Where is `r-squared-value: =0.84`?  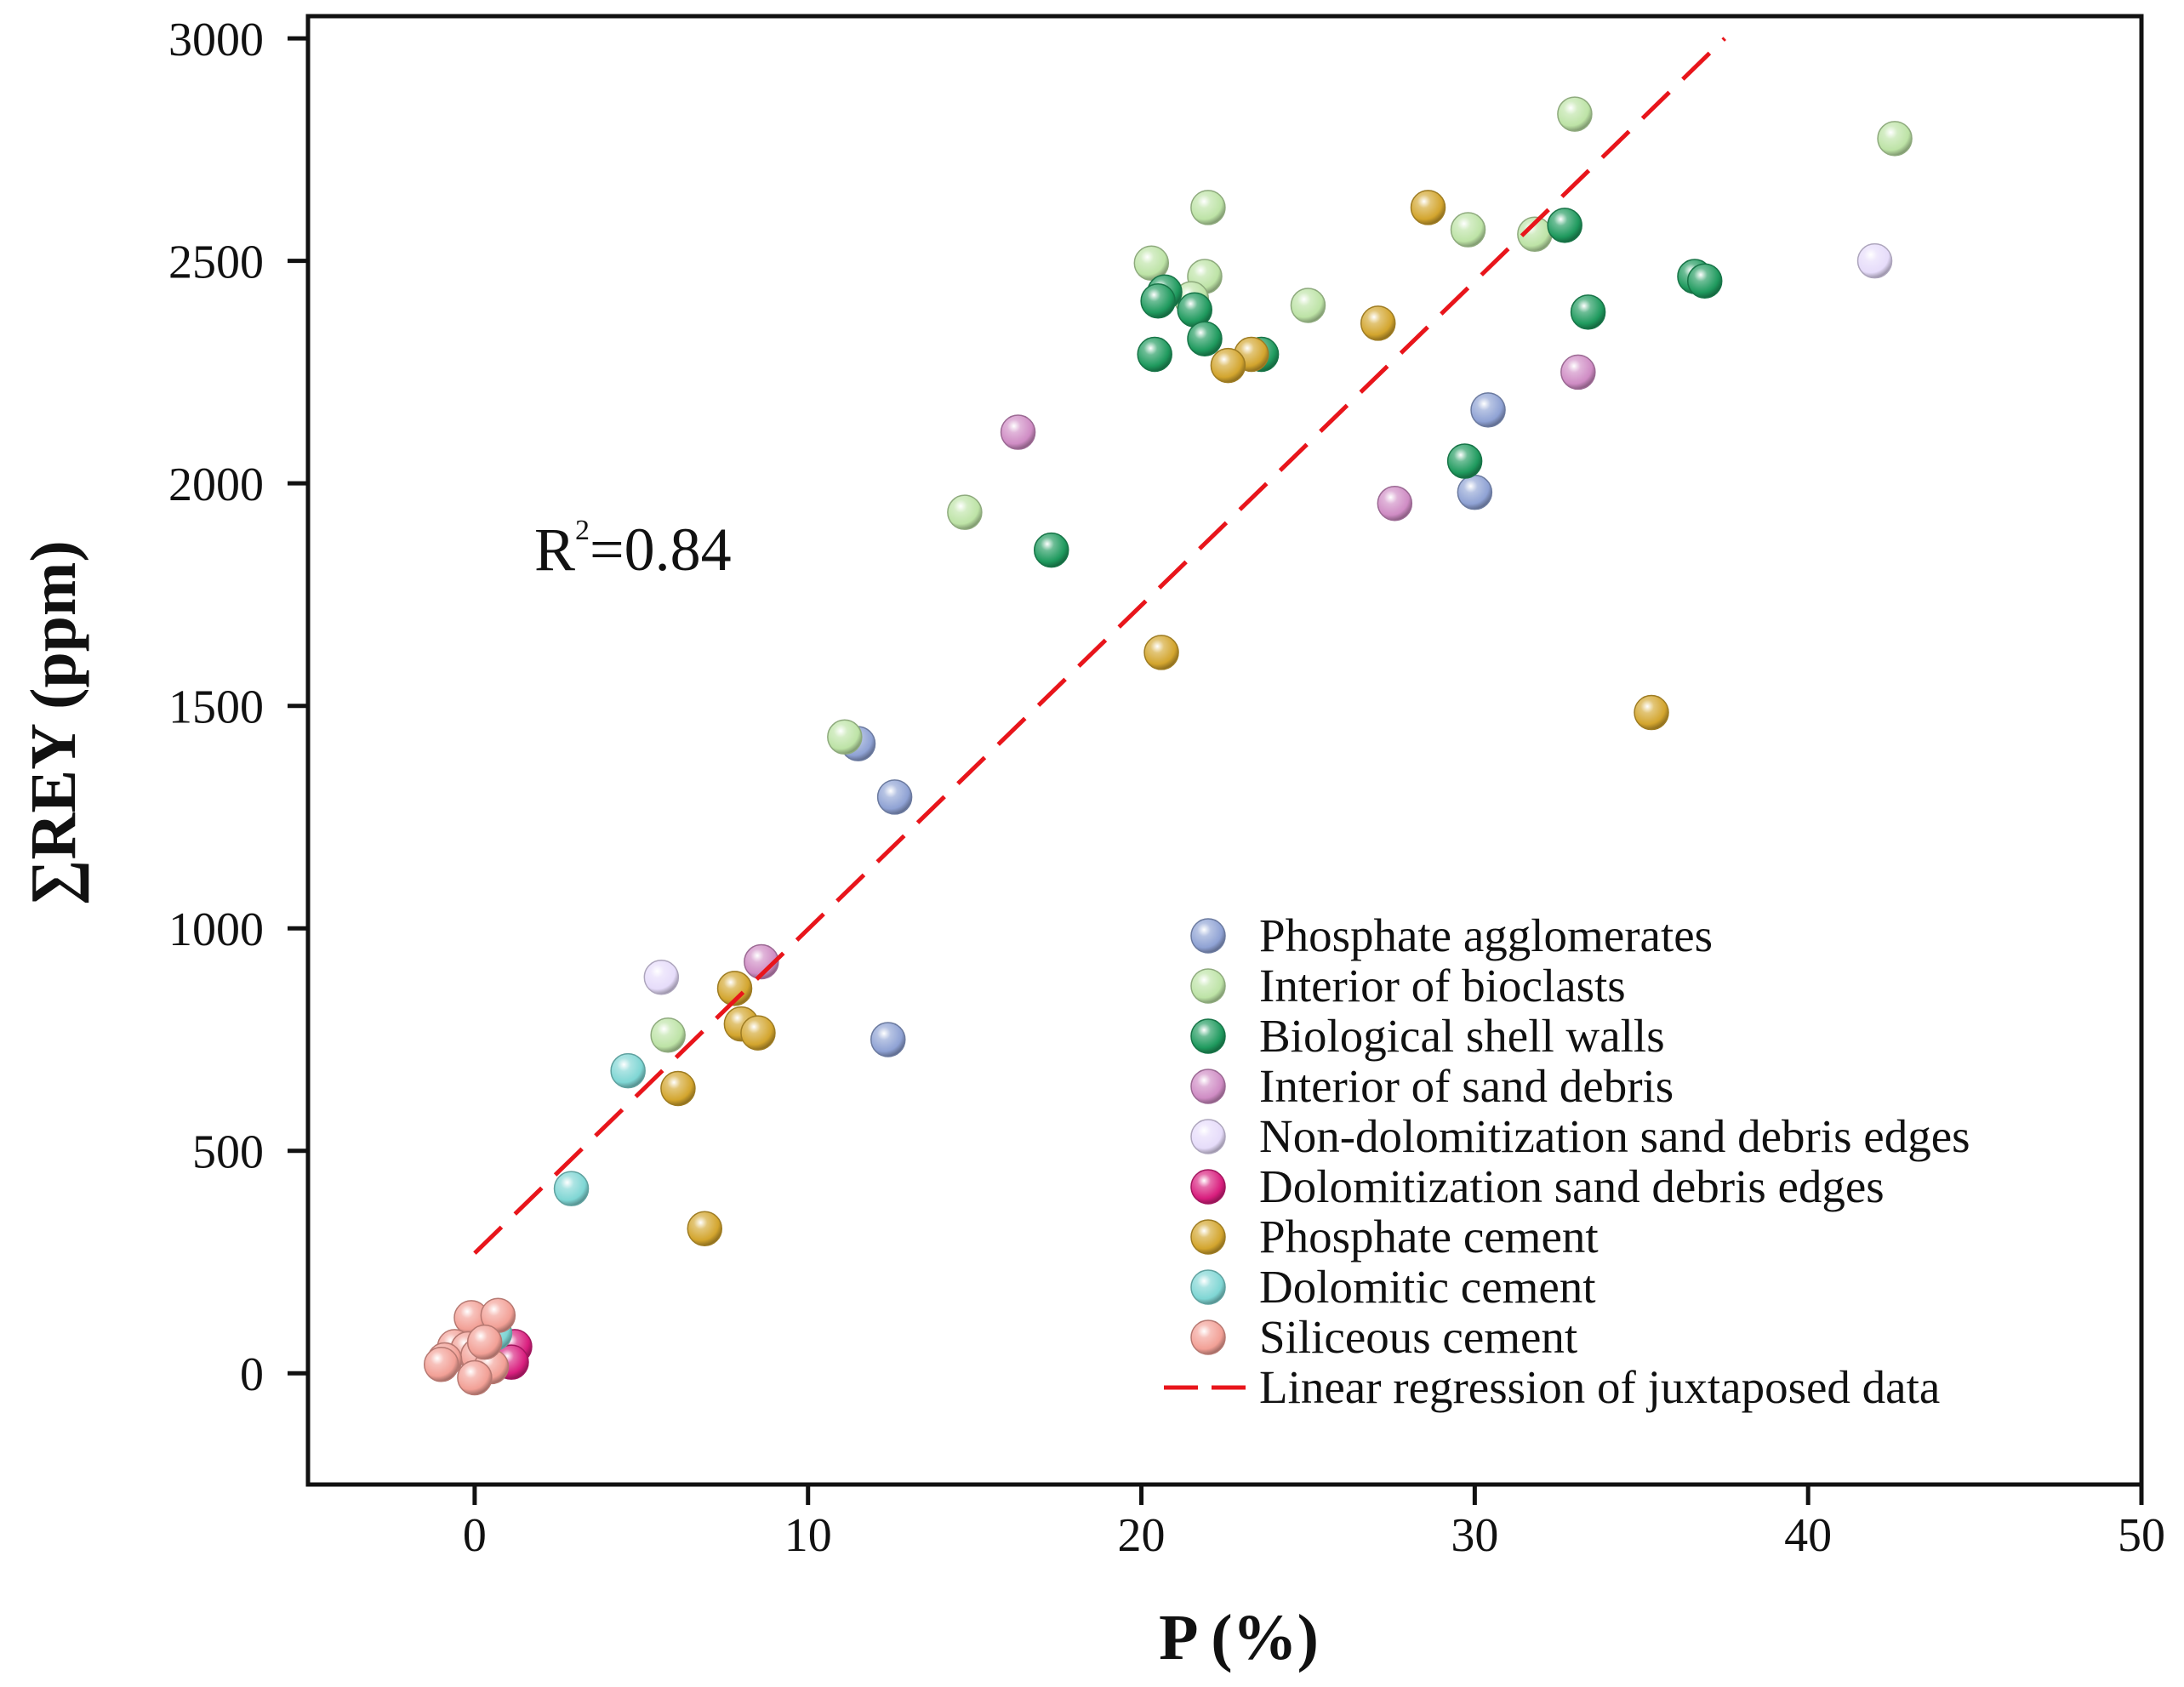
r-squared-value: =0.84 is located at coordinates (661, 550).